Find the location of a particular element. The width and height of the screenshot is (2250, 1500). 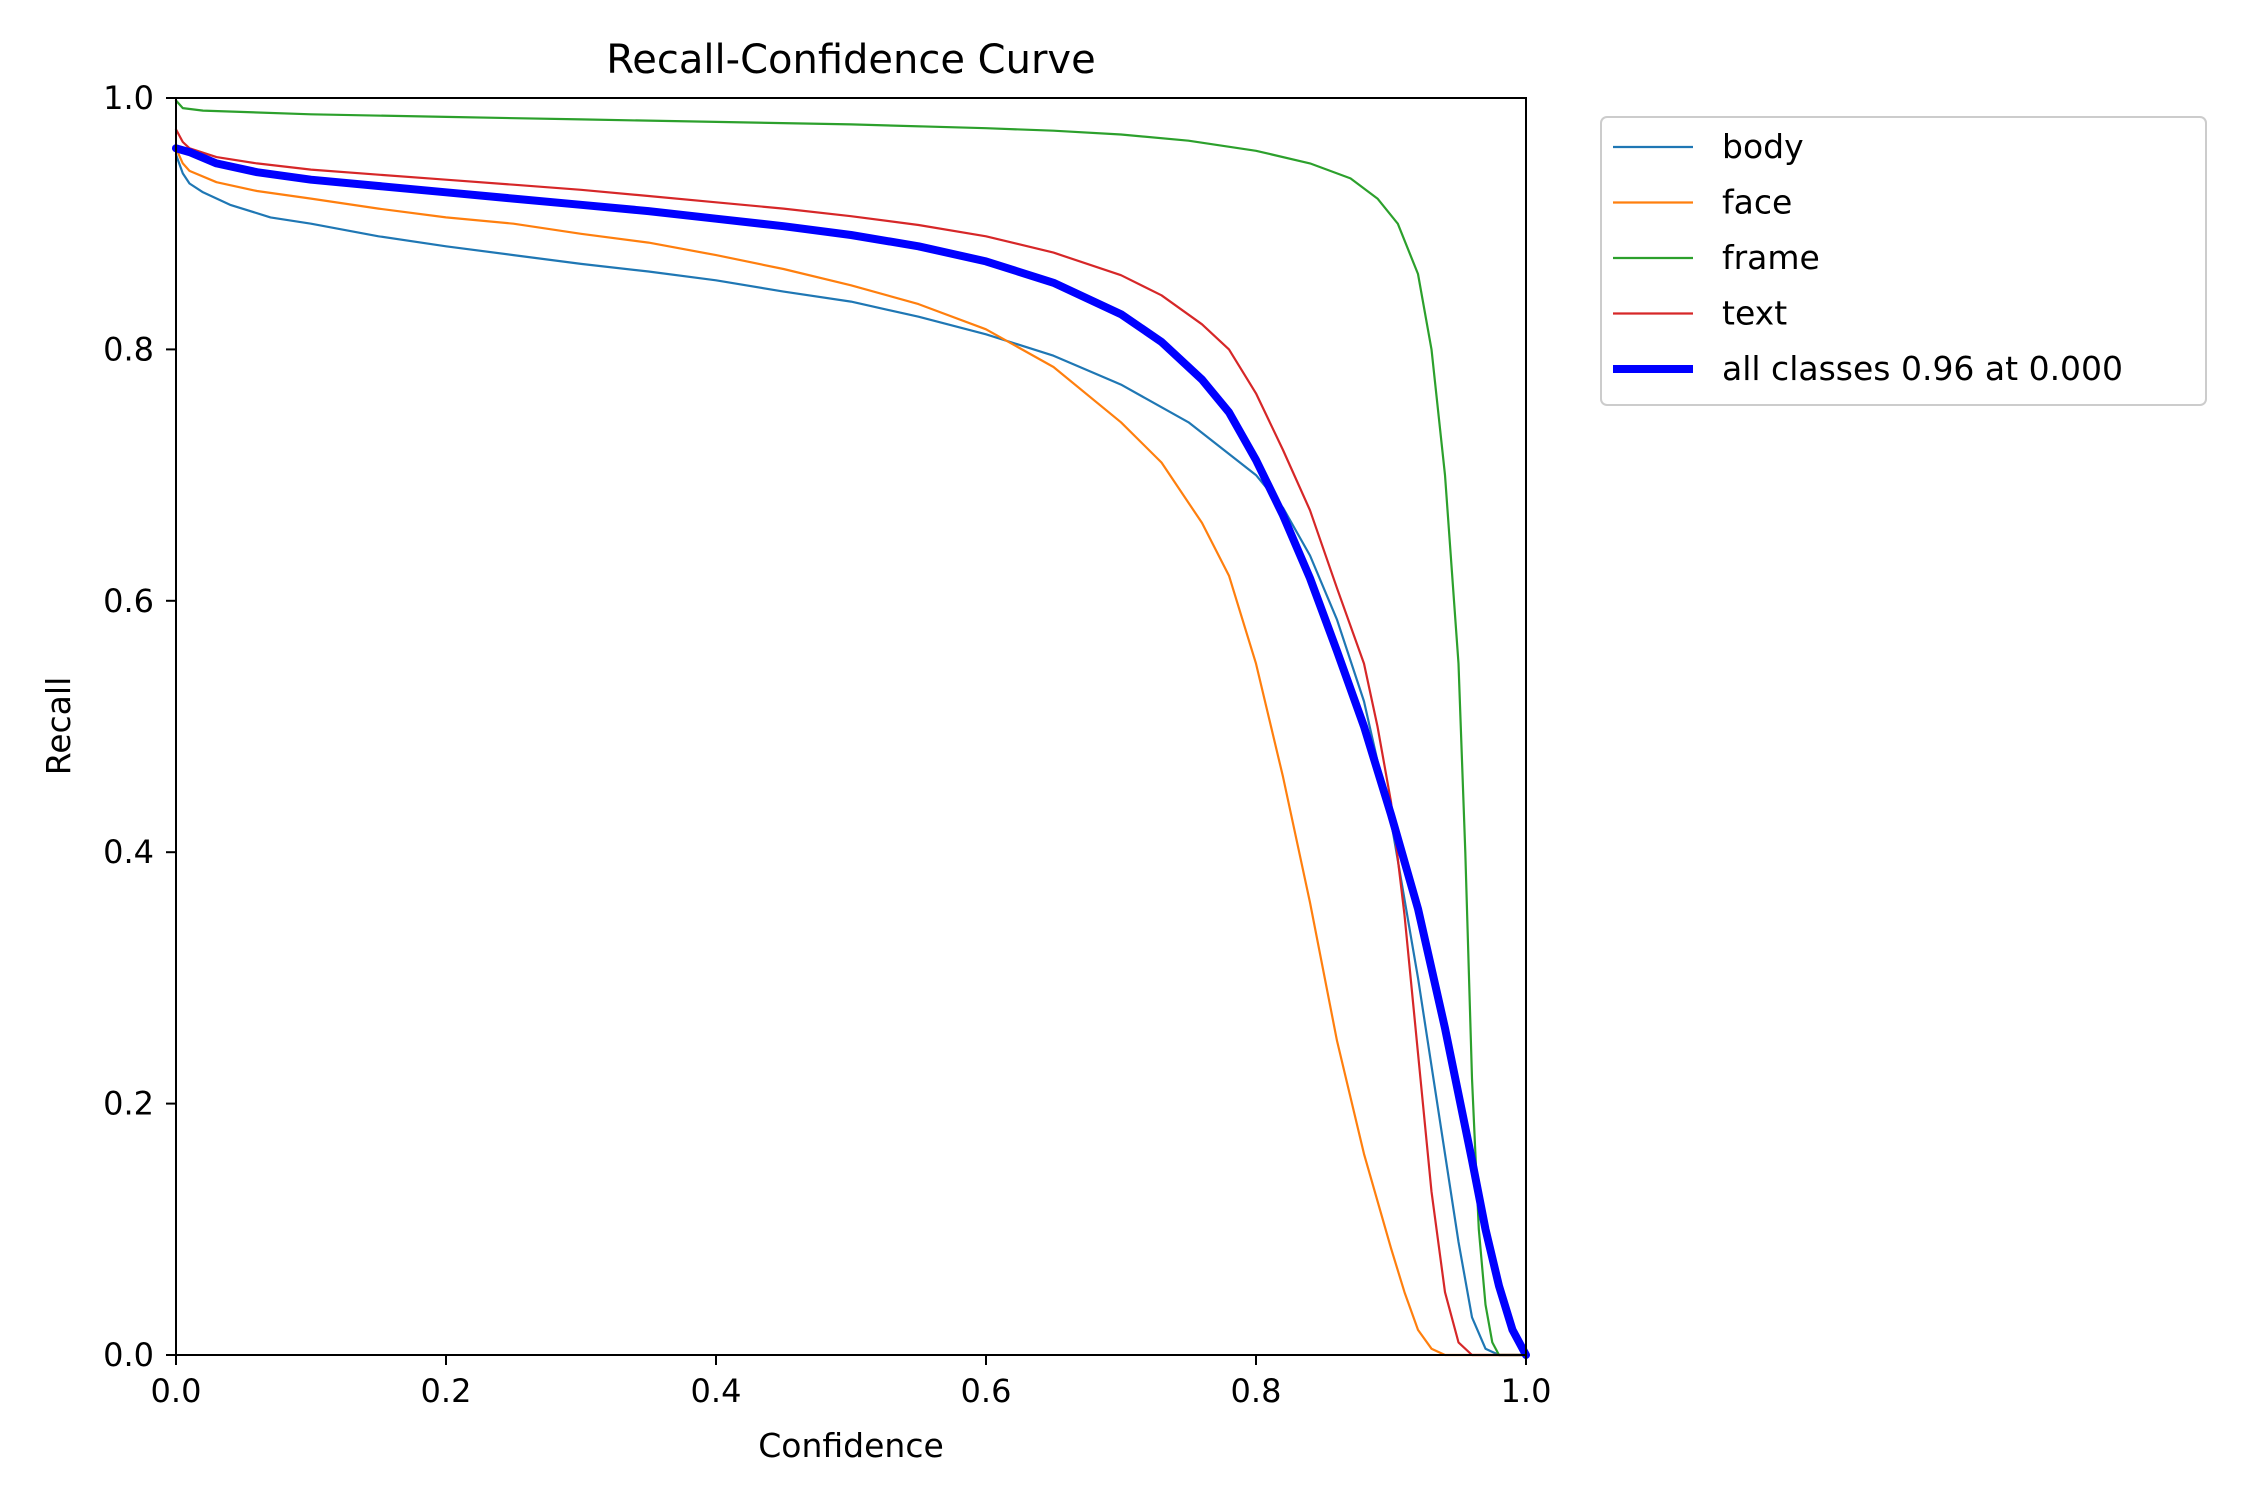

y-tick-label: 0.4 is located at coordinates (128, 852).